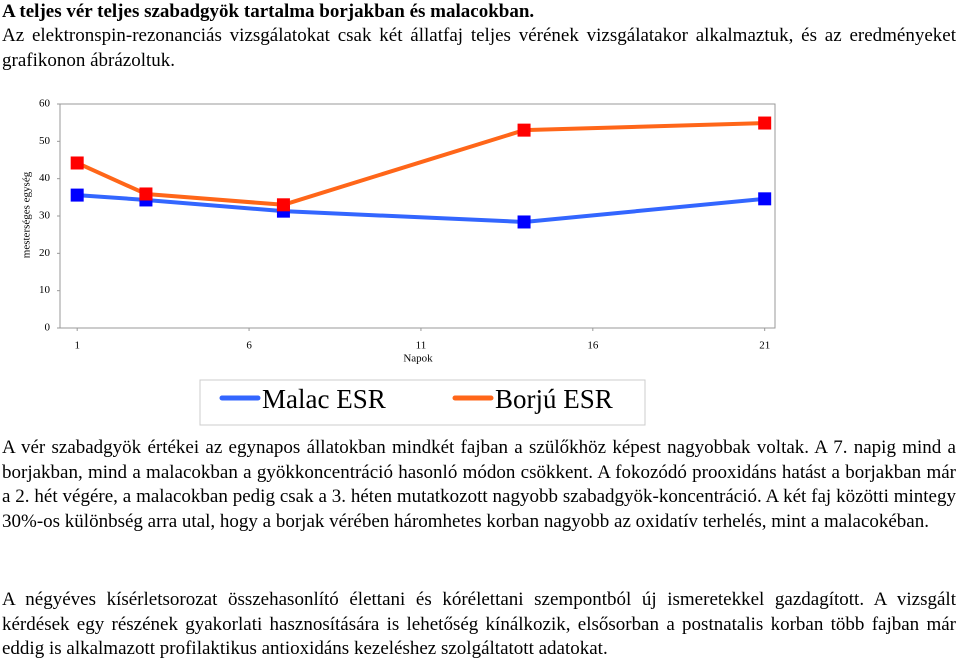 This screenshot has height=662, width=960. What do you see at coordinates (77, 346) in the screenshot?
I see `x-tick-label: 1` at bounding box center [77, 346].